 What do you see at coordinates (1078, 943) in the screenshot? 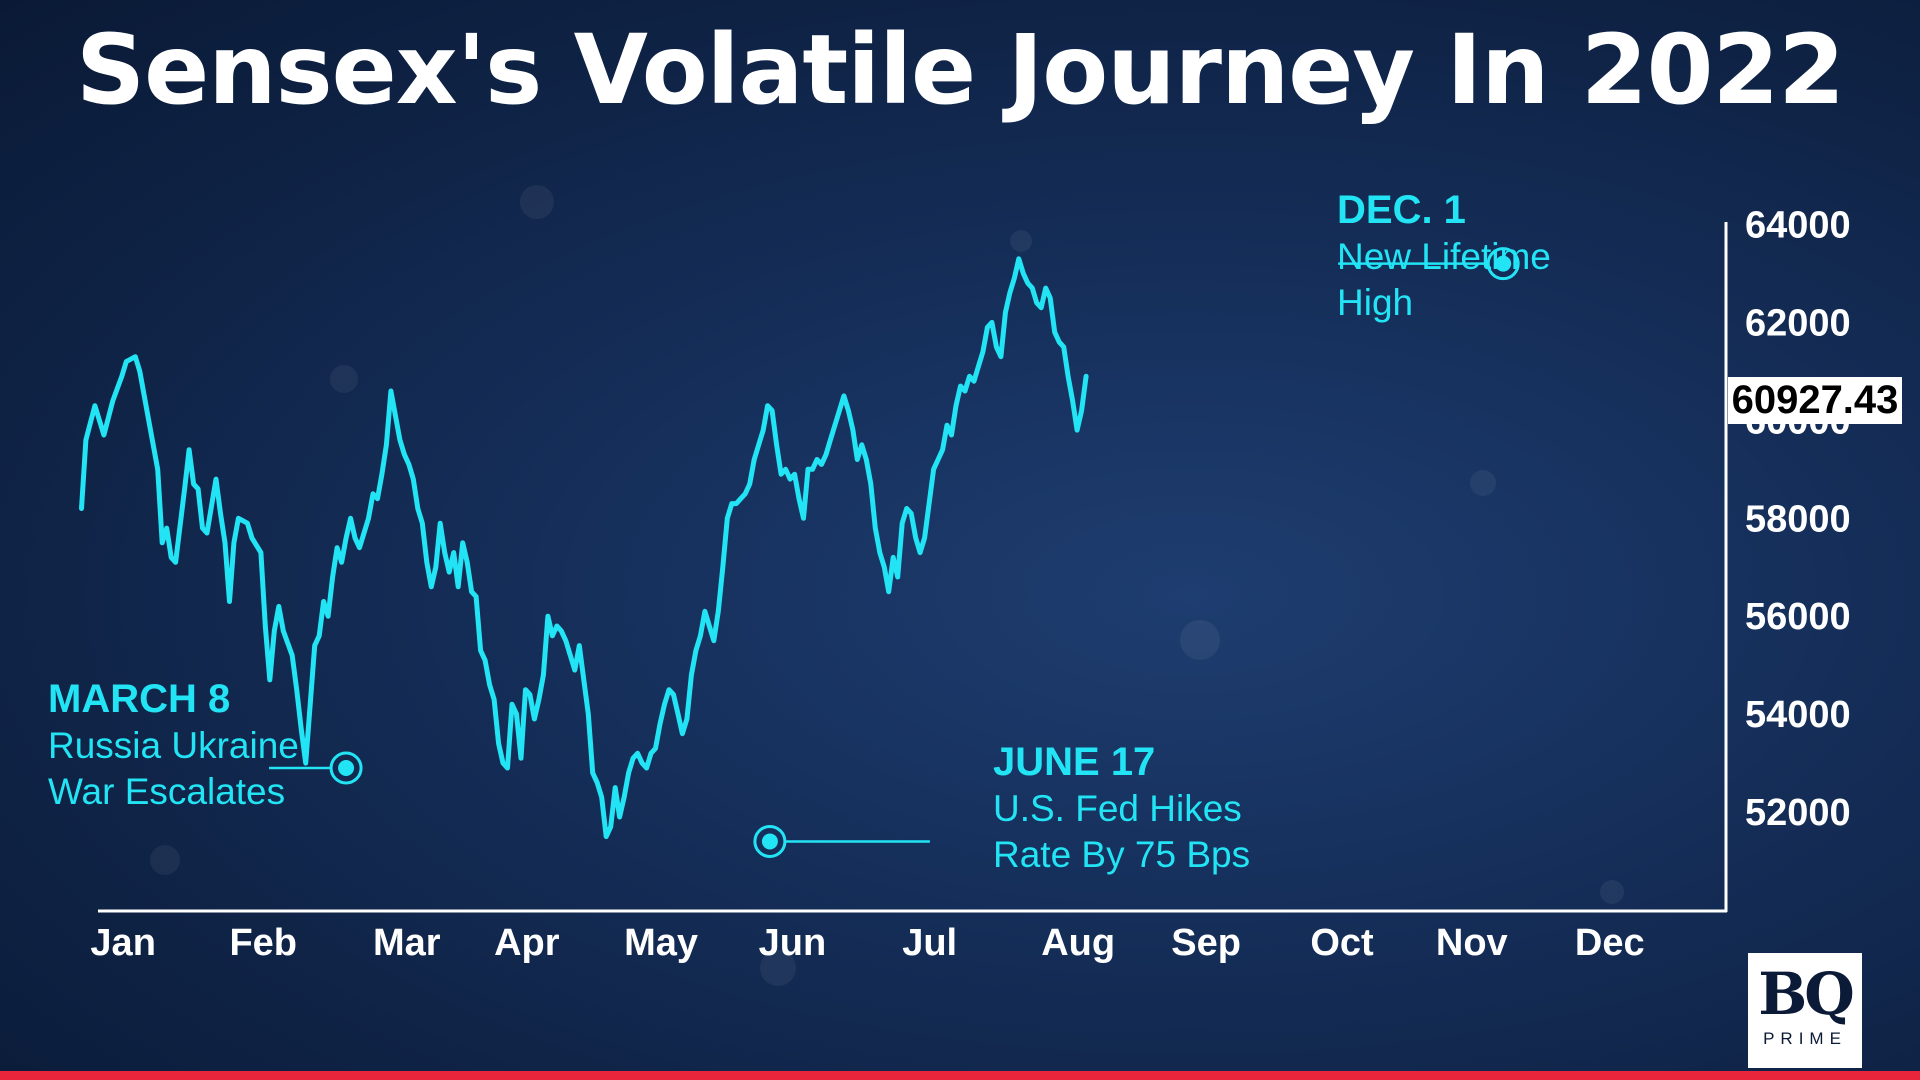
I see `x-tick-label: Aug` at bounding box center [1078, 943].